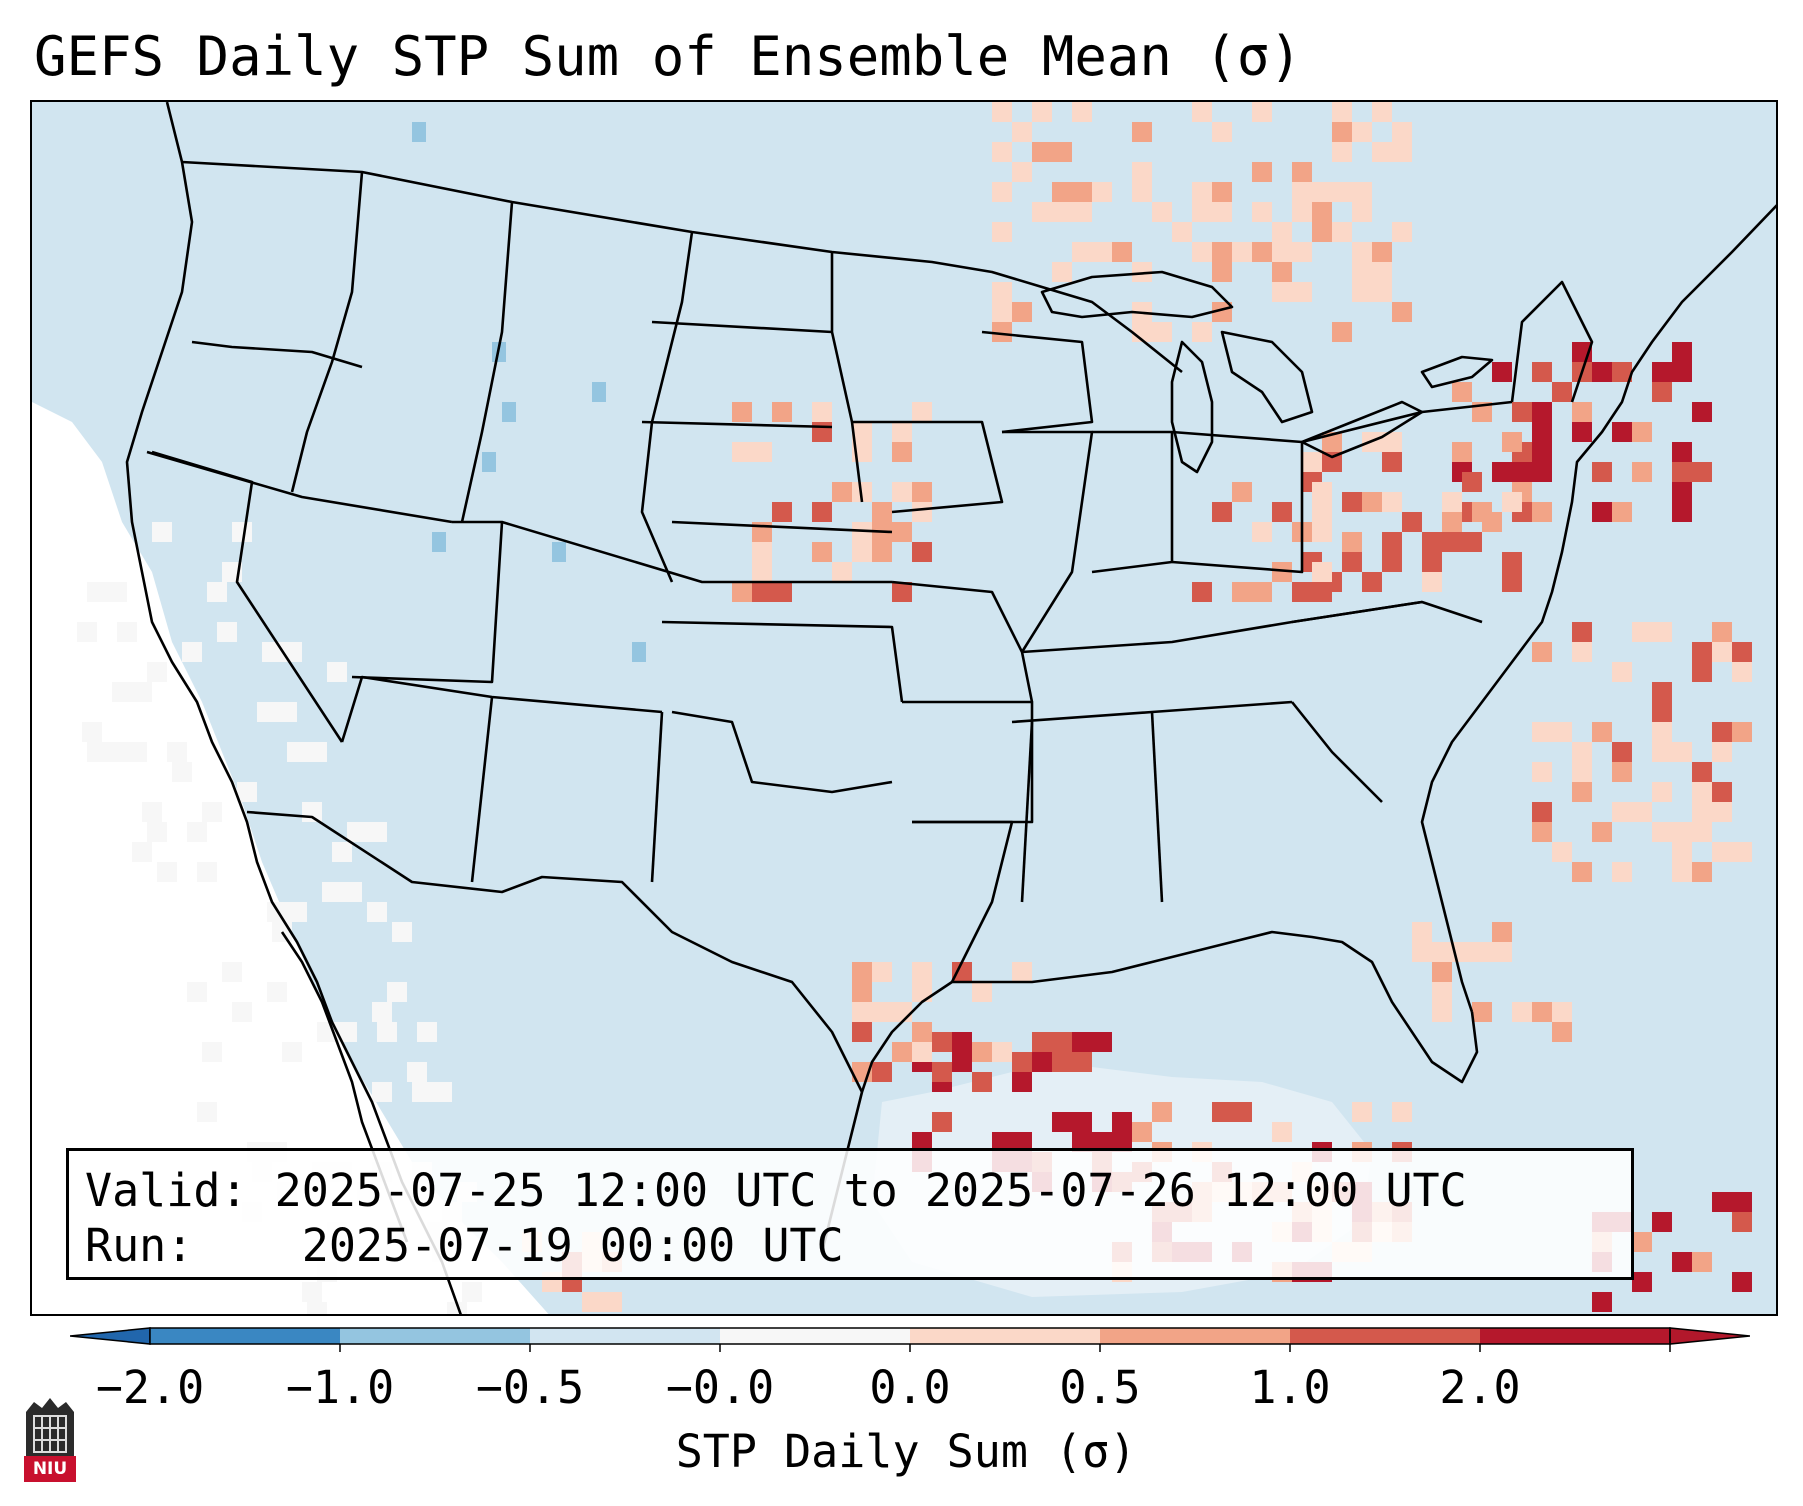 The image size is (1803, 1506). What do you see at coordinates (1237, 502) in the screenshot?
I see `oh-pa-border` at bounding box center [1237, 502].